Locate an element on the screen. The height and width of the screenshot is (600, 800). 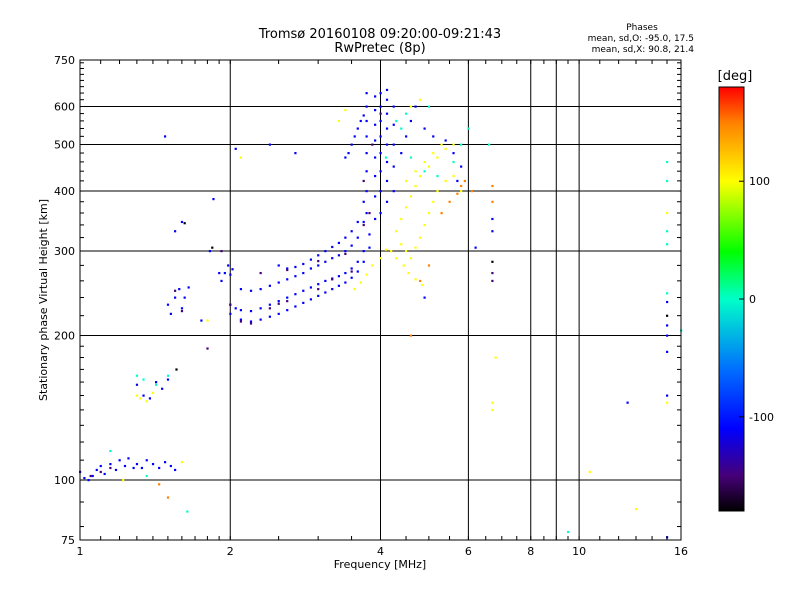
x-tick-label: 8 is located at coordinates (530, 551).